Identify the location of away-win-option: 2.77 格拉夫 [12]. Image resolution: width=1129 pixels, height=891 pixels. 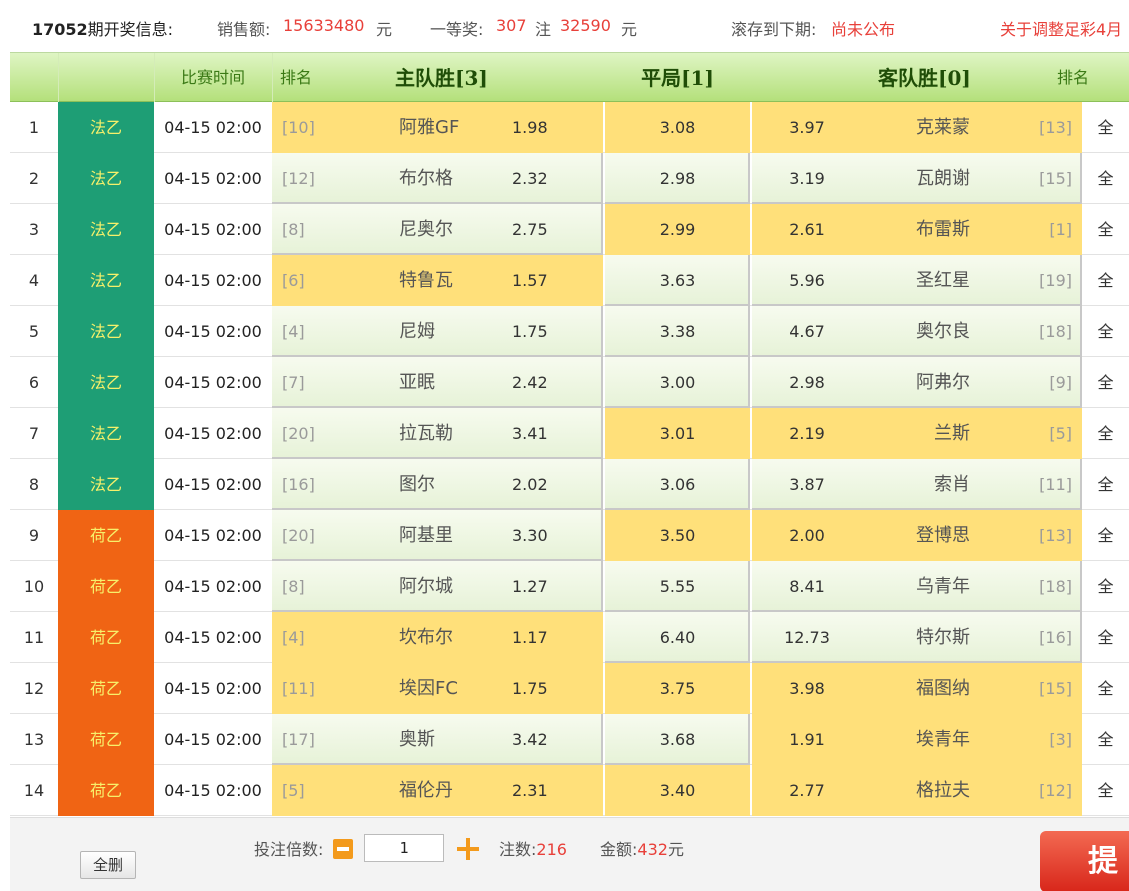
(917, 790).